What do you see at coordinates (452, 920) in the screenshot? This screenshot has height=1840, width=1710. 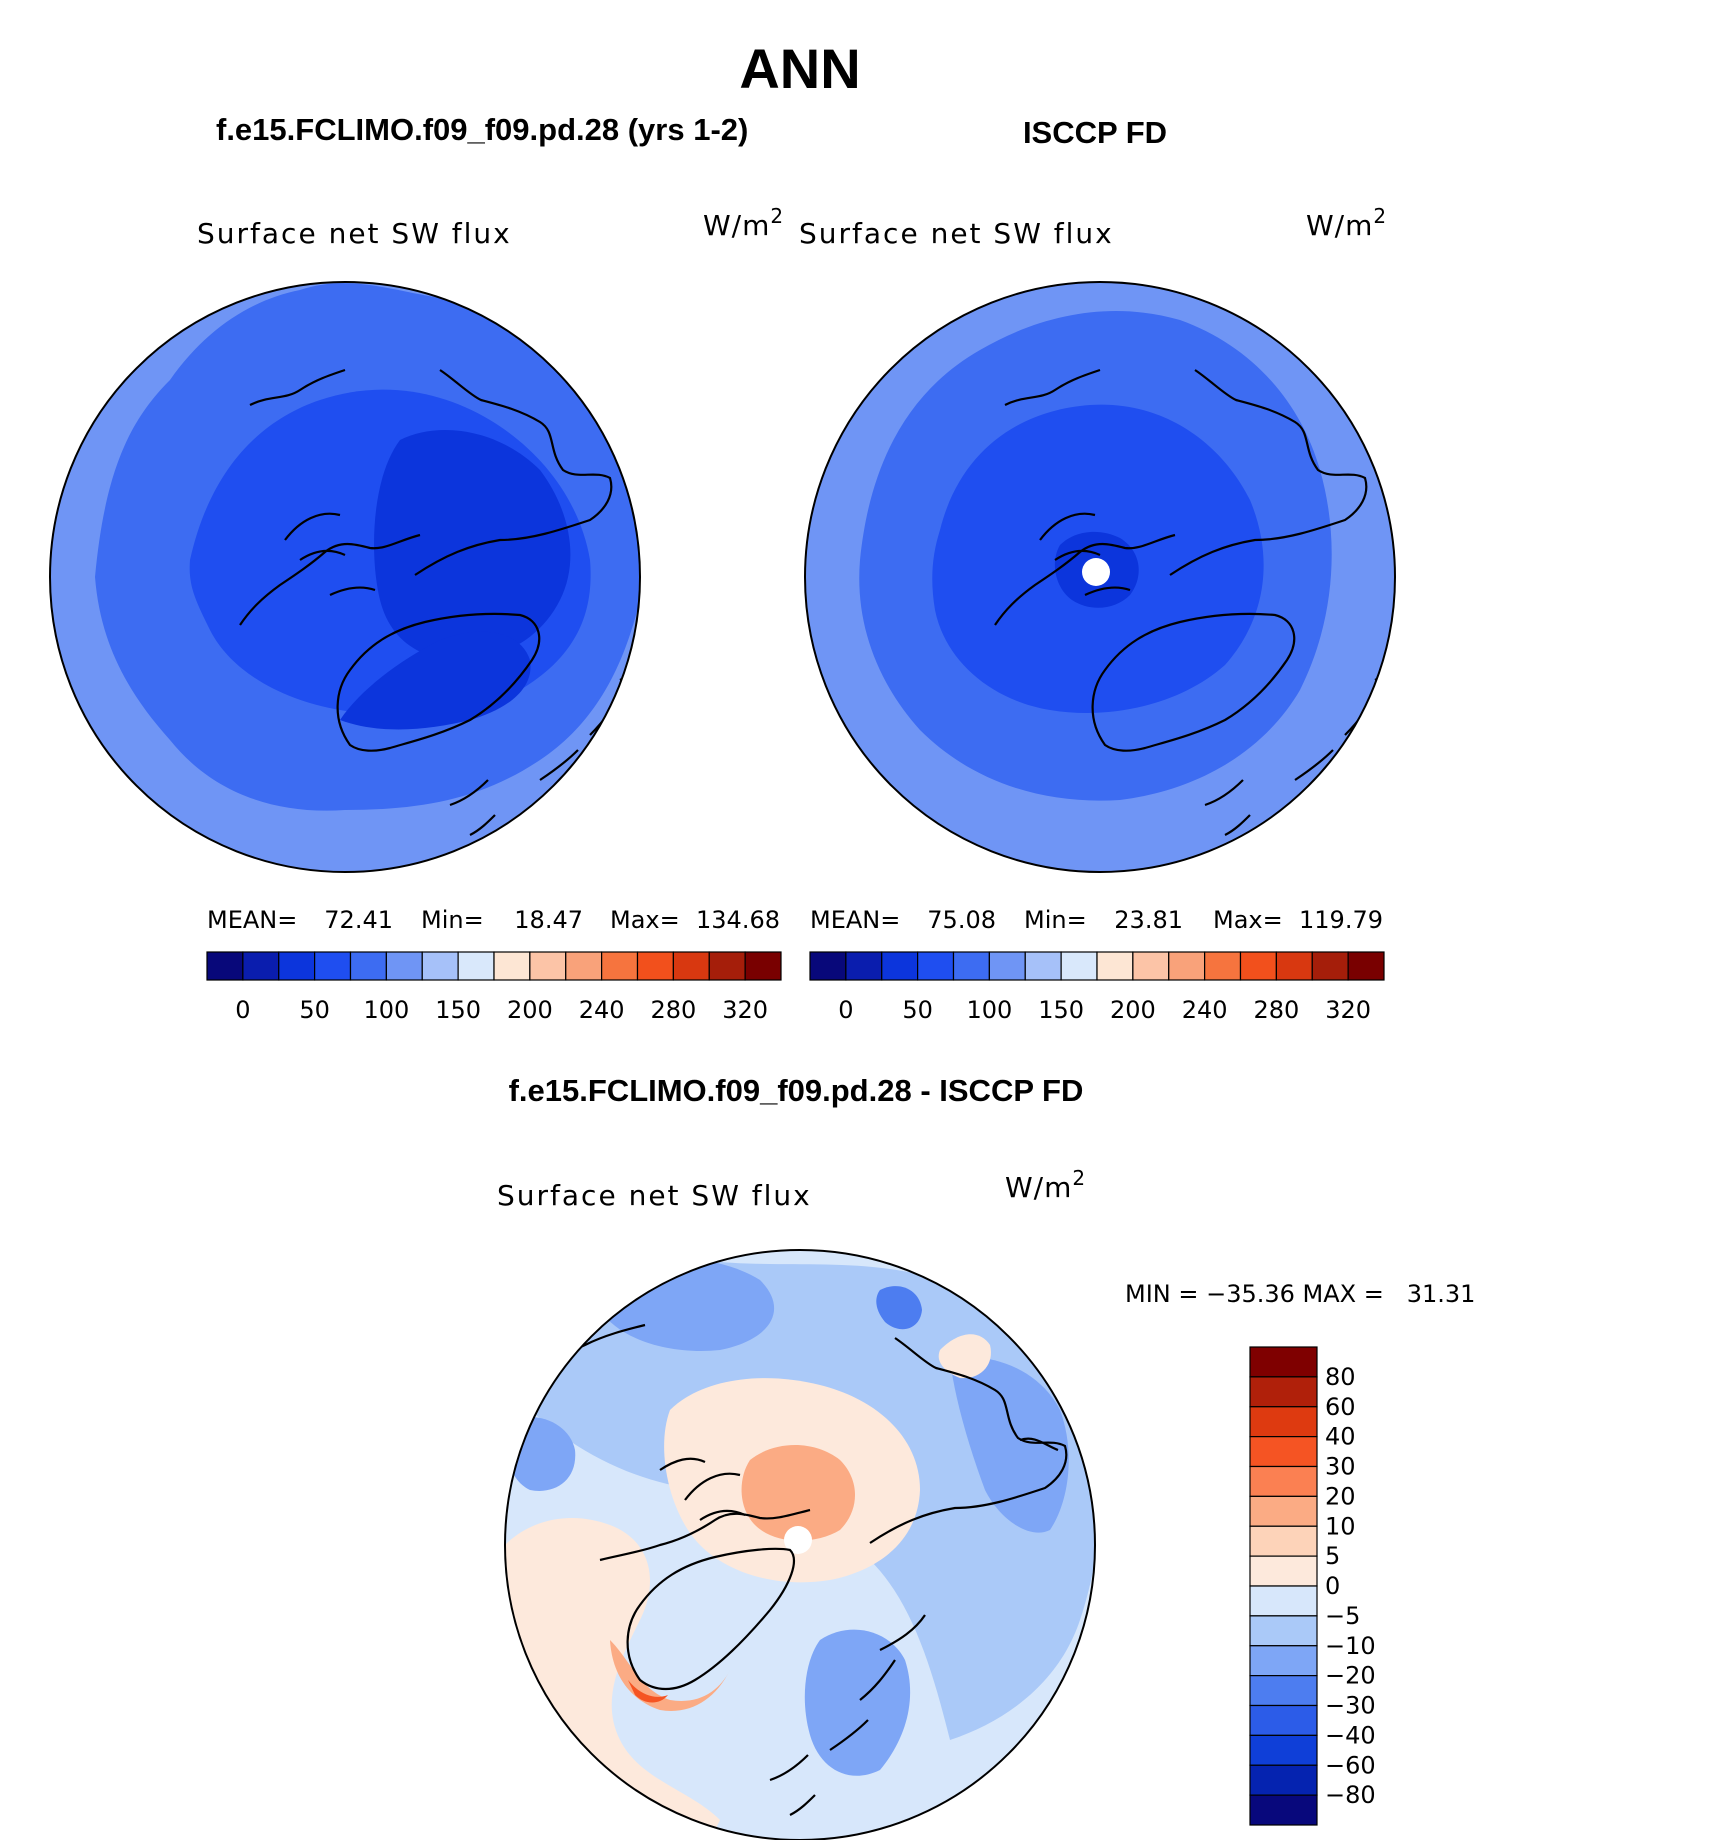 I see `model-min-label: Min=` at bounding box center [452, 920].